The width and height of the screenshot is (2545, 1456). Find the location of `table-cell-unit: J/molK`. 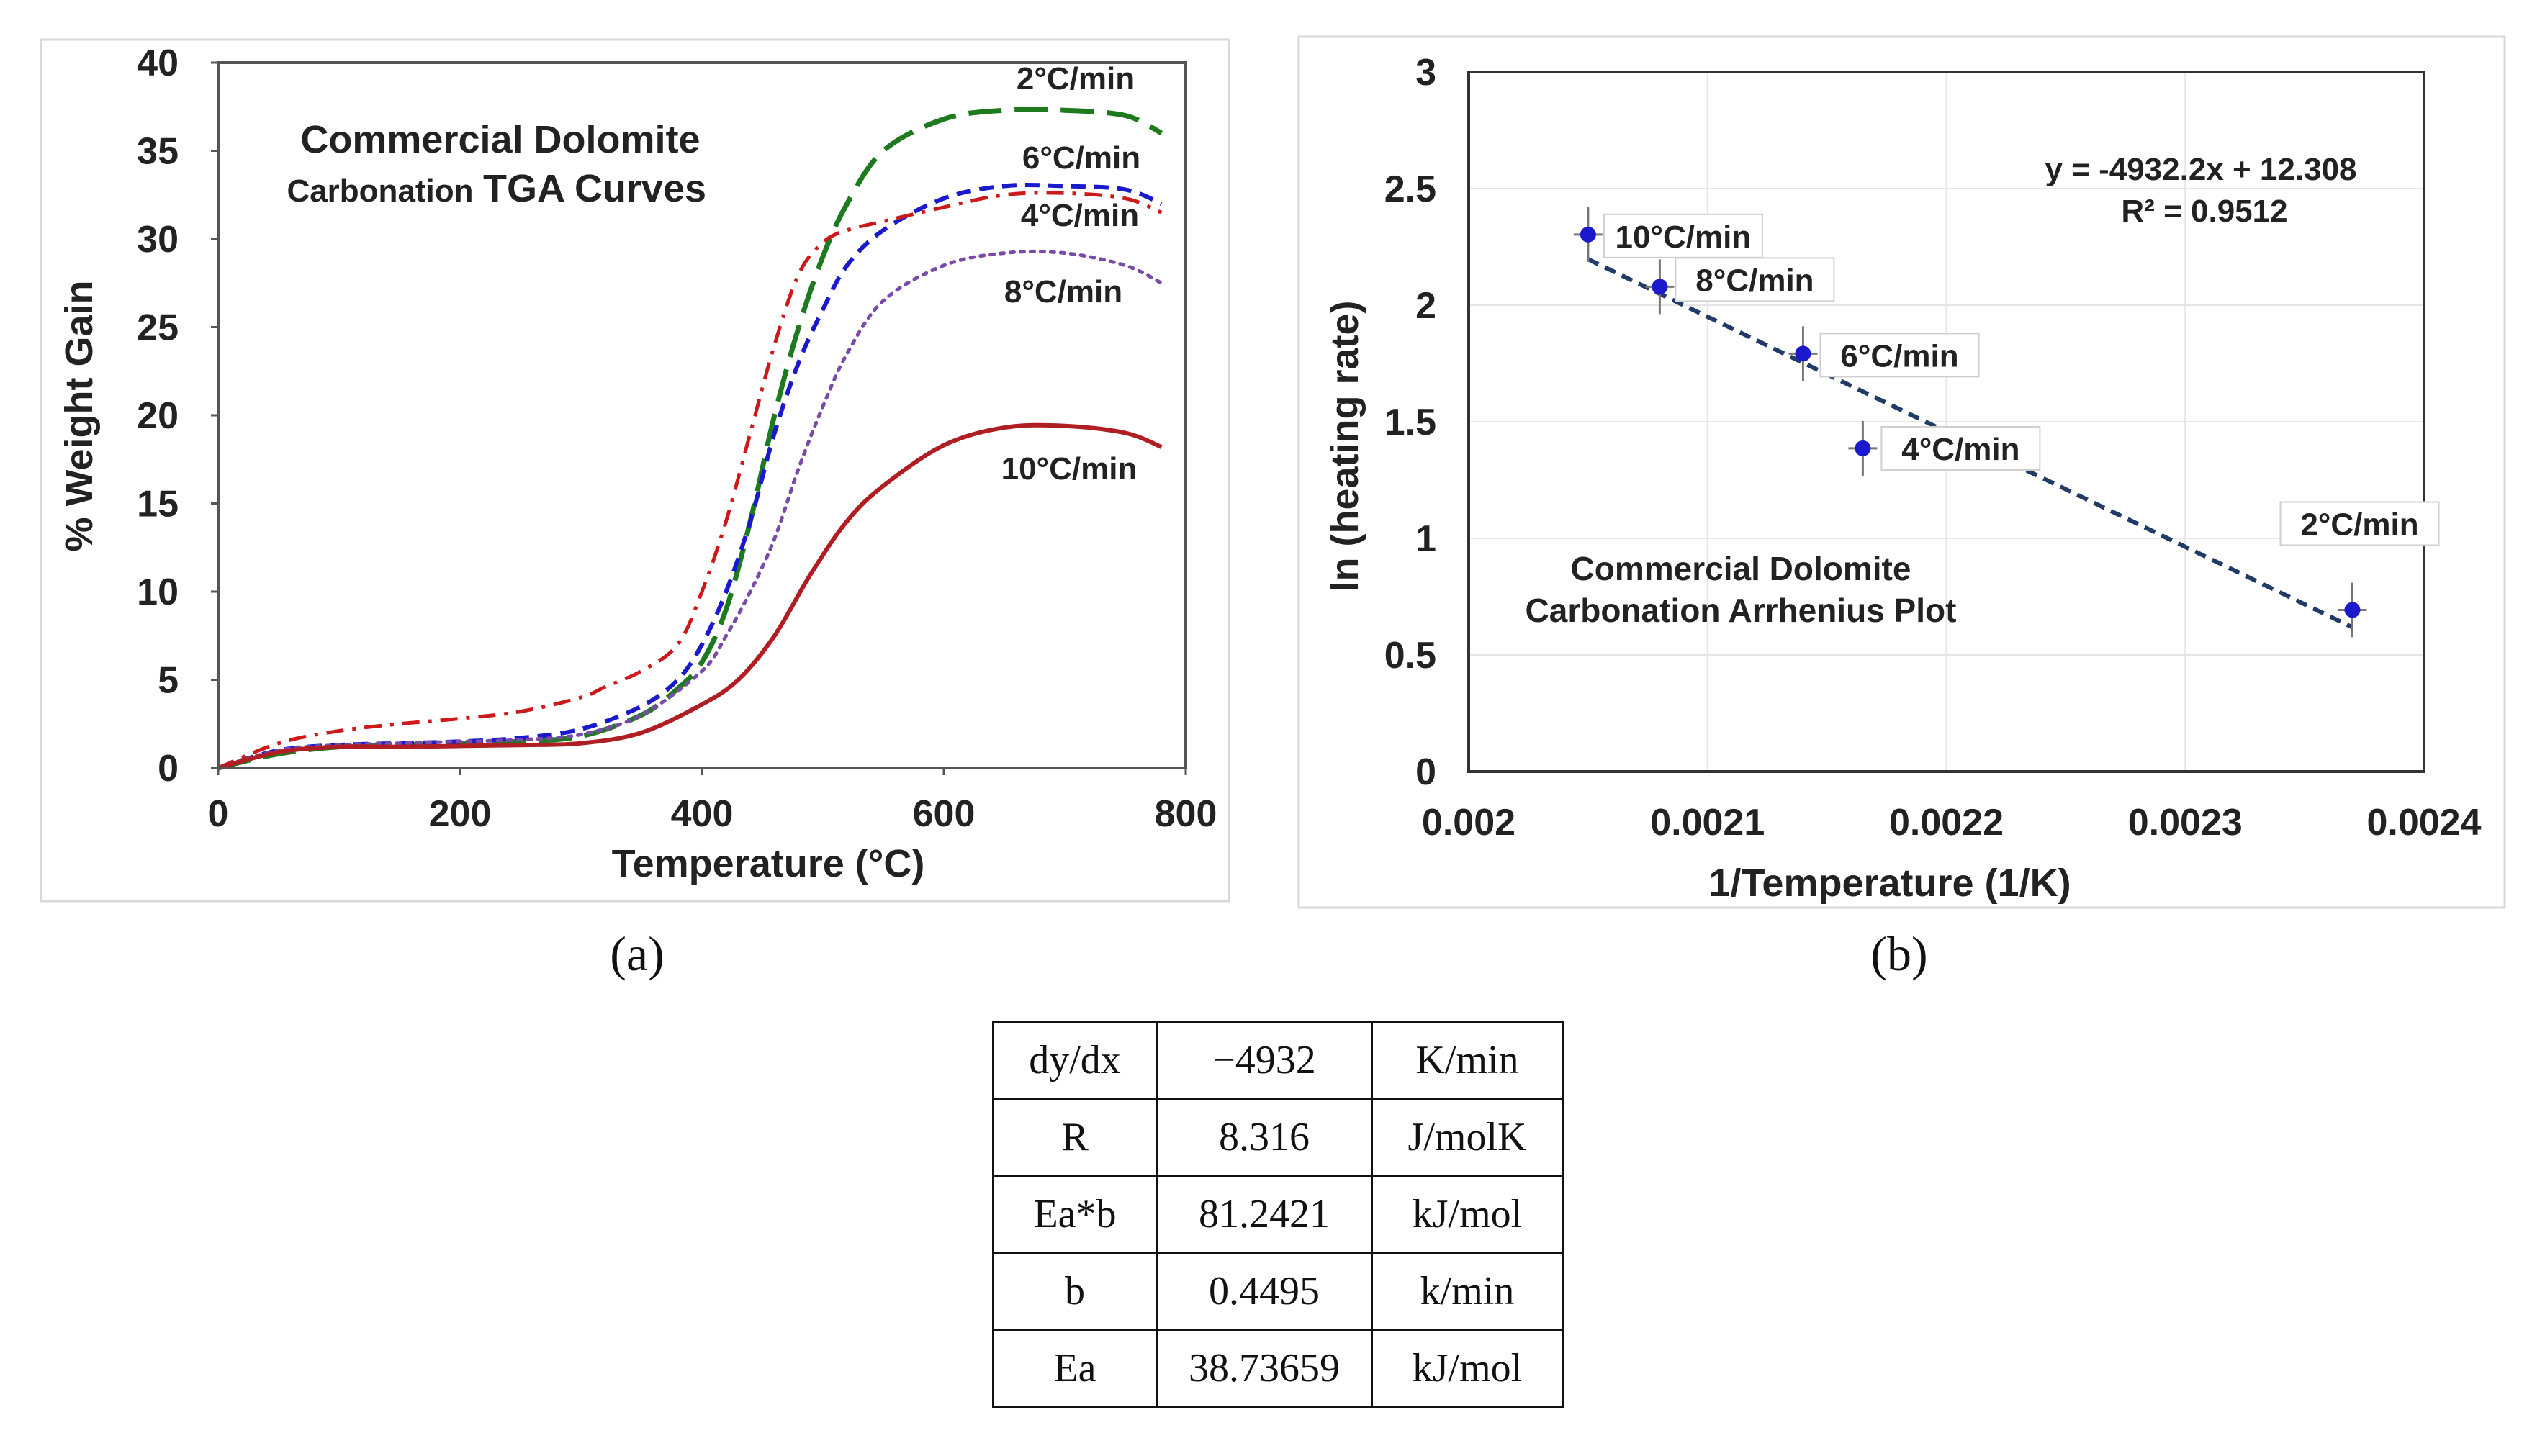

table-cell-unit: J/molK is located at coordinates (1467, 1137).